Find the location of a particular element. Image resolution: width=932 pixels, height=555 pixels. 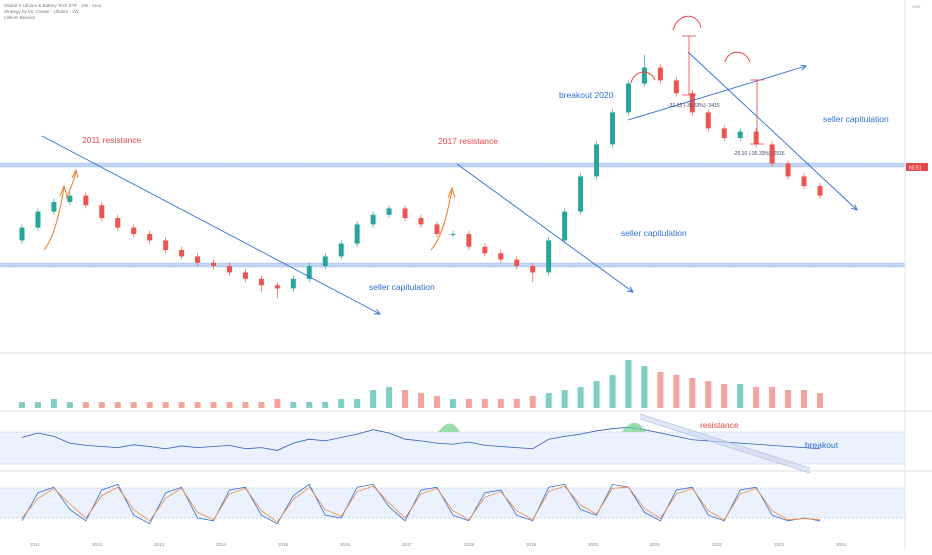

trendline-2017 is located at coordinates (544, 227).